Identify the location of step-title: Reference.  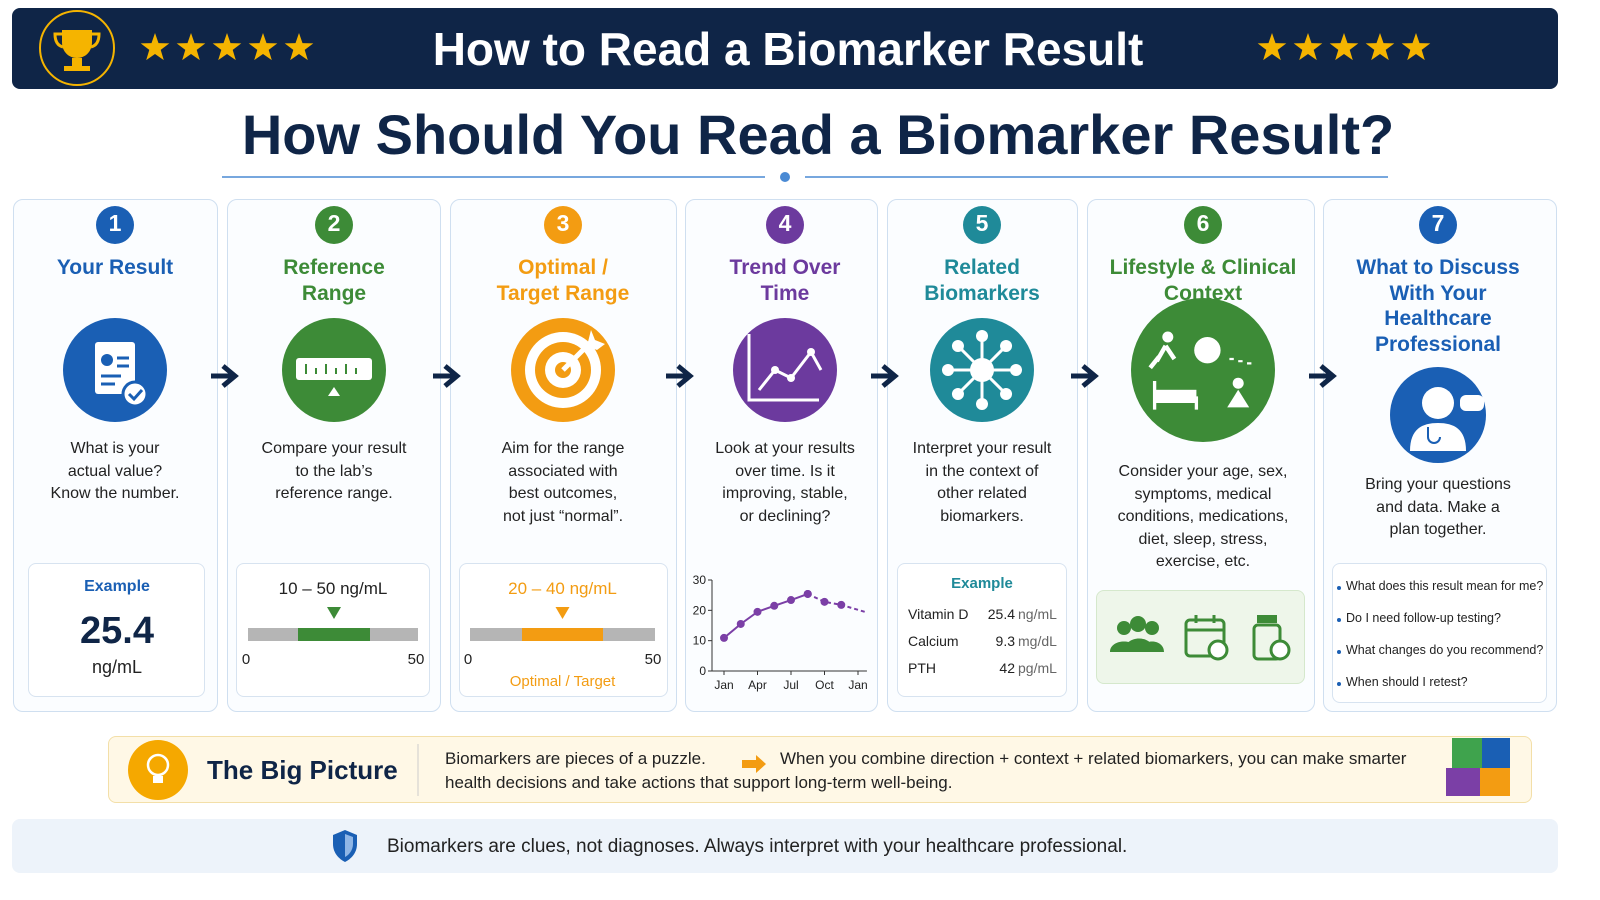
(334, 267).